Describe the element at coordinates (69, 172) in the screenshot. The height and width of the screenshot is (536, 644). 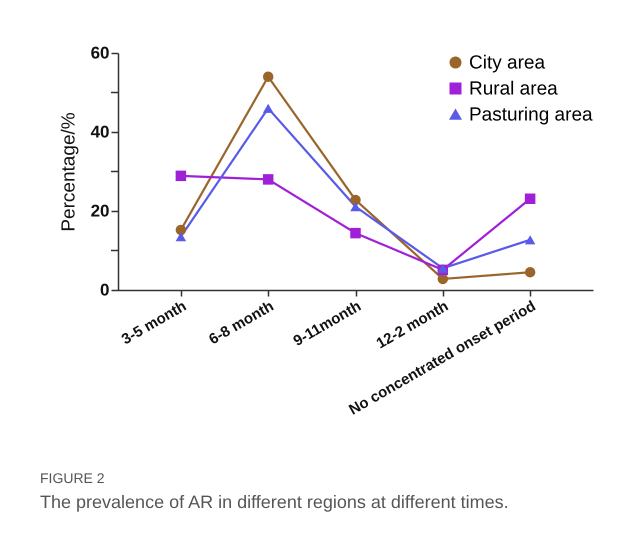
I see `y-axis-title: Percentage/%` at that location.